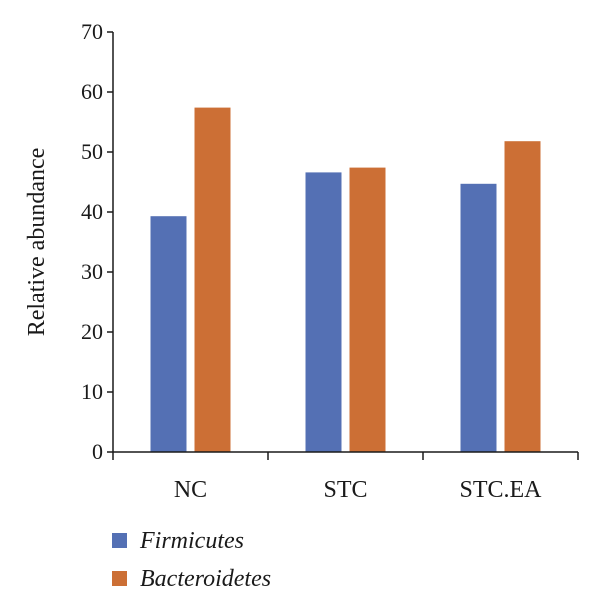  I want to click on y-tick-label: 40, so click(92, 211).